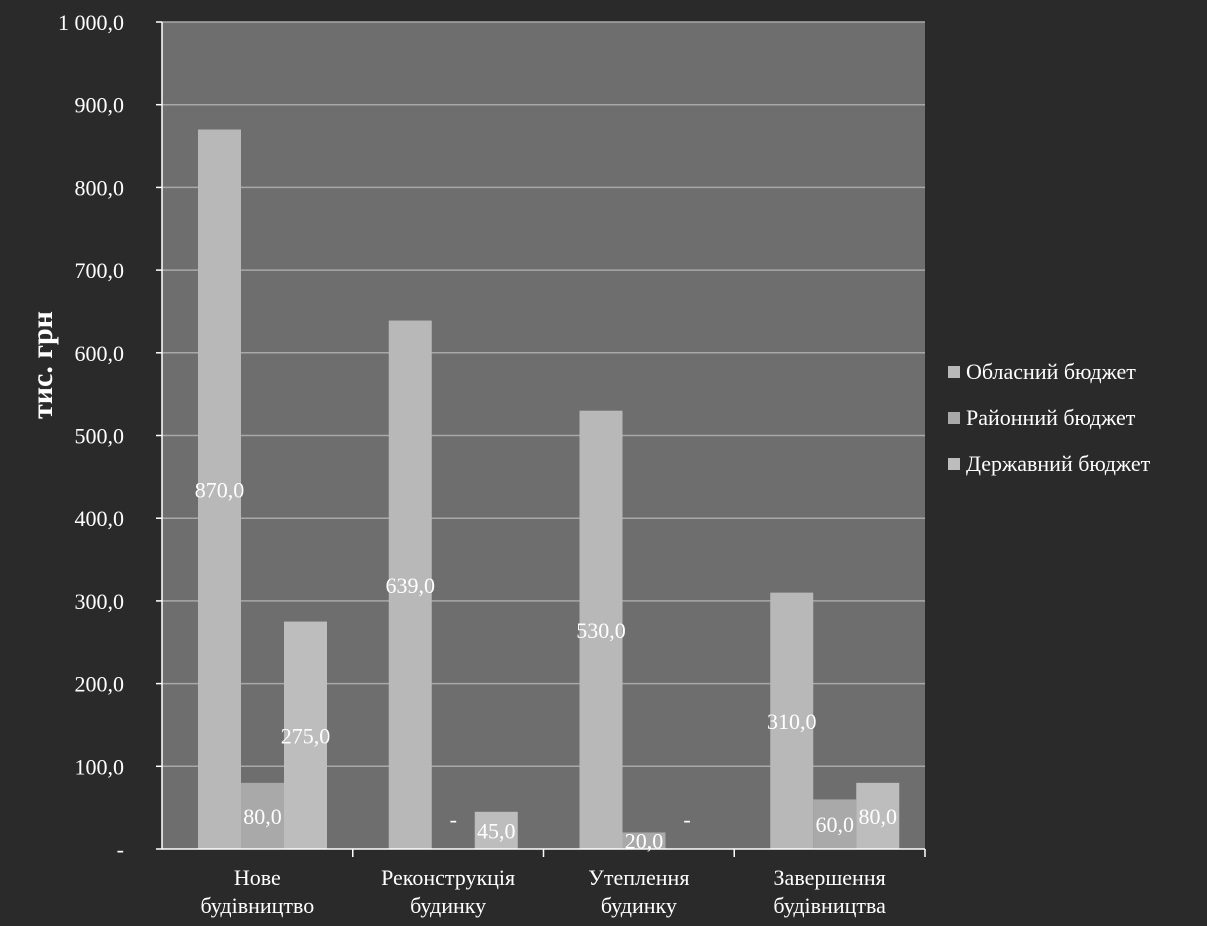 This screenshot has width=1207, height=926. What do you see at coordinates (829, 905) in the screenshot?
I see `x-category-label: будівництва` at bounding box center [829, 905].